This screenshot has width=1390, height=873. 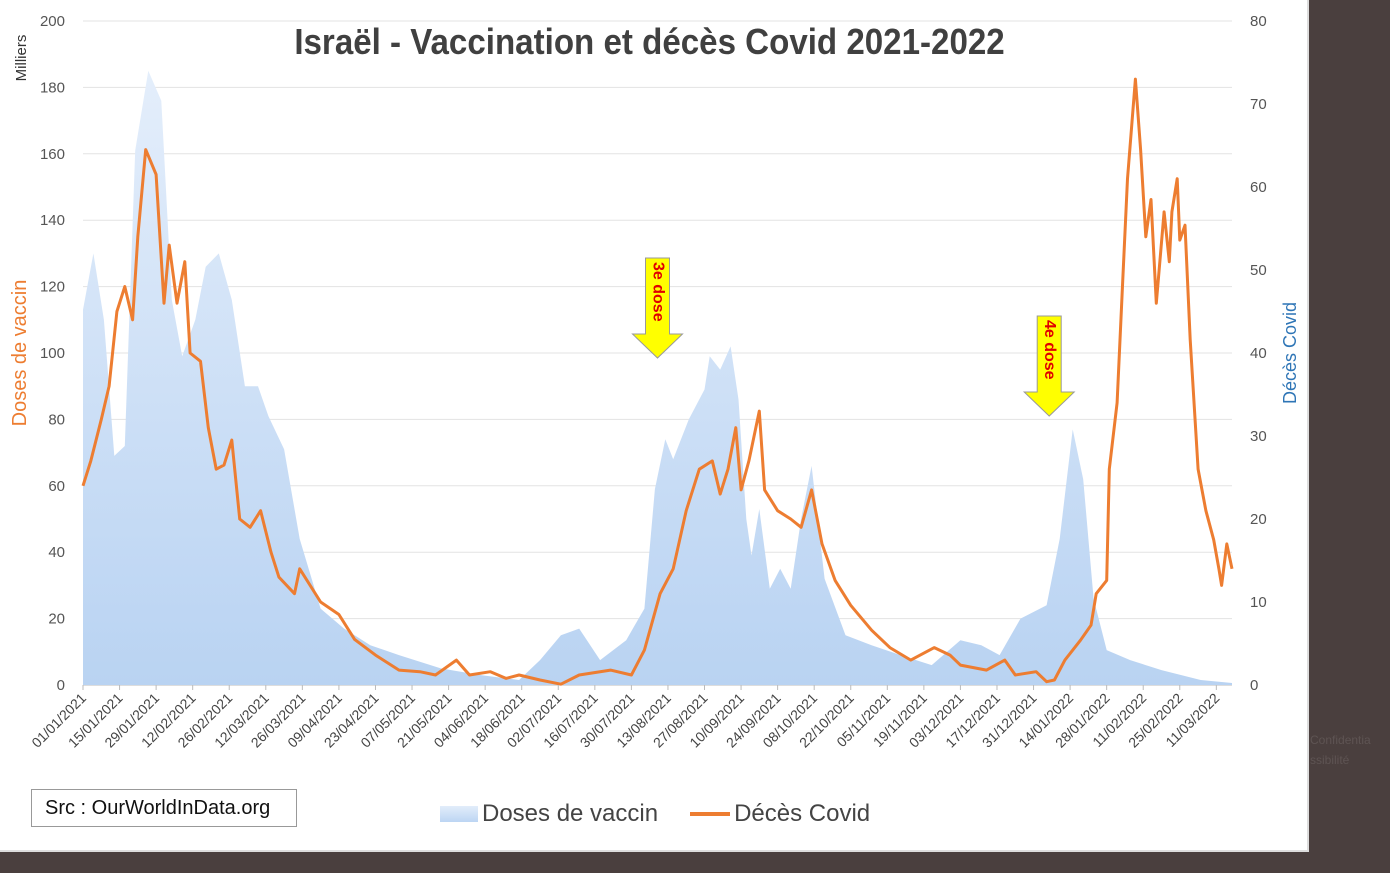 I want to click on y-left-tick-label: 0, so click(x=61, y=685).